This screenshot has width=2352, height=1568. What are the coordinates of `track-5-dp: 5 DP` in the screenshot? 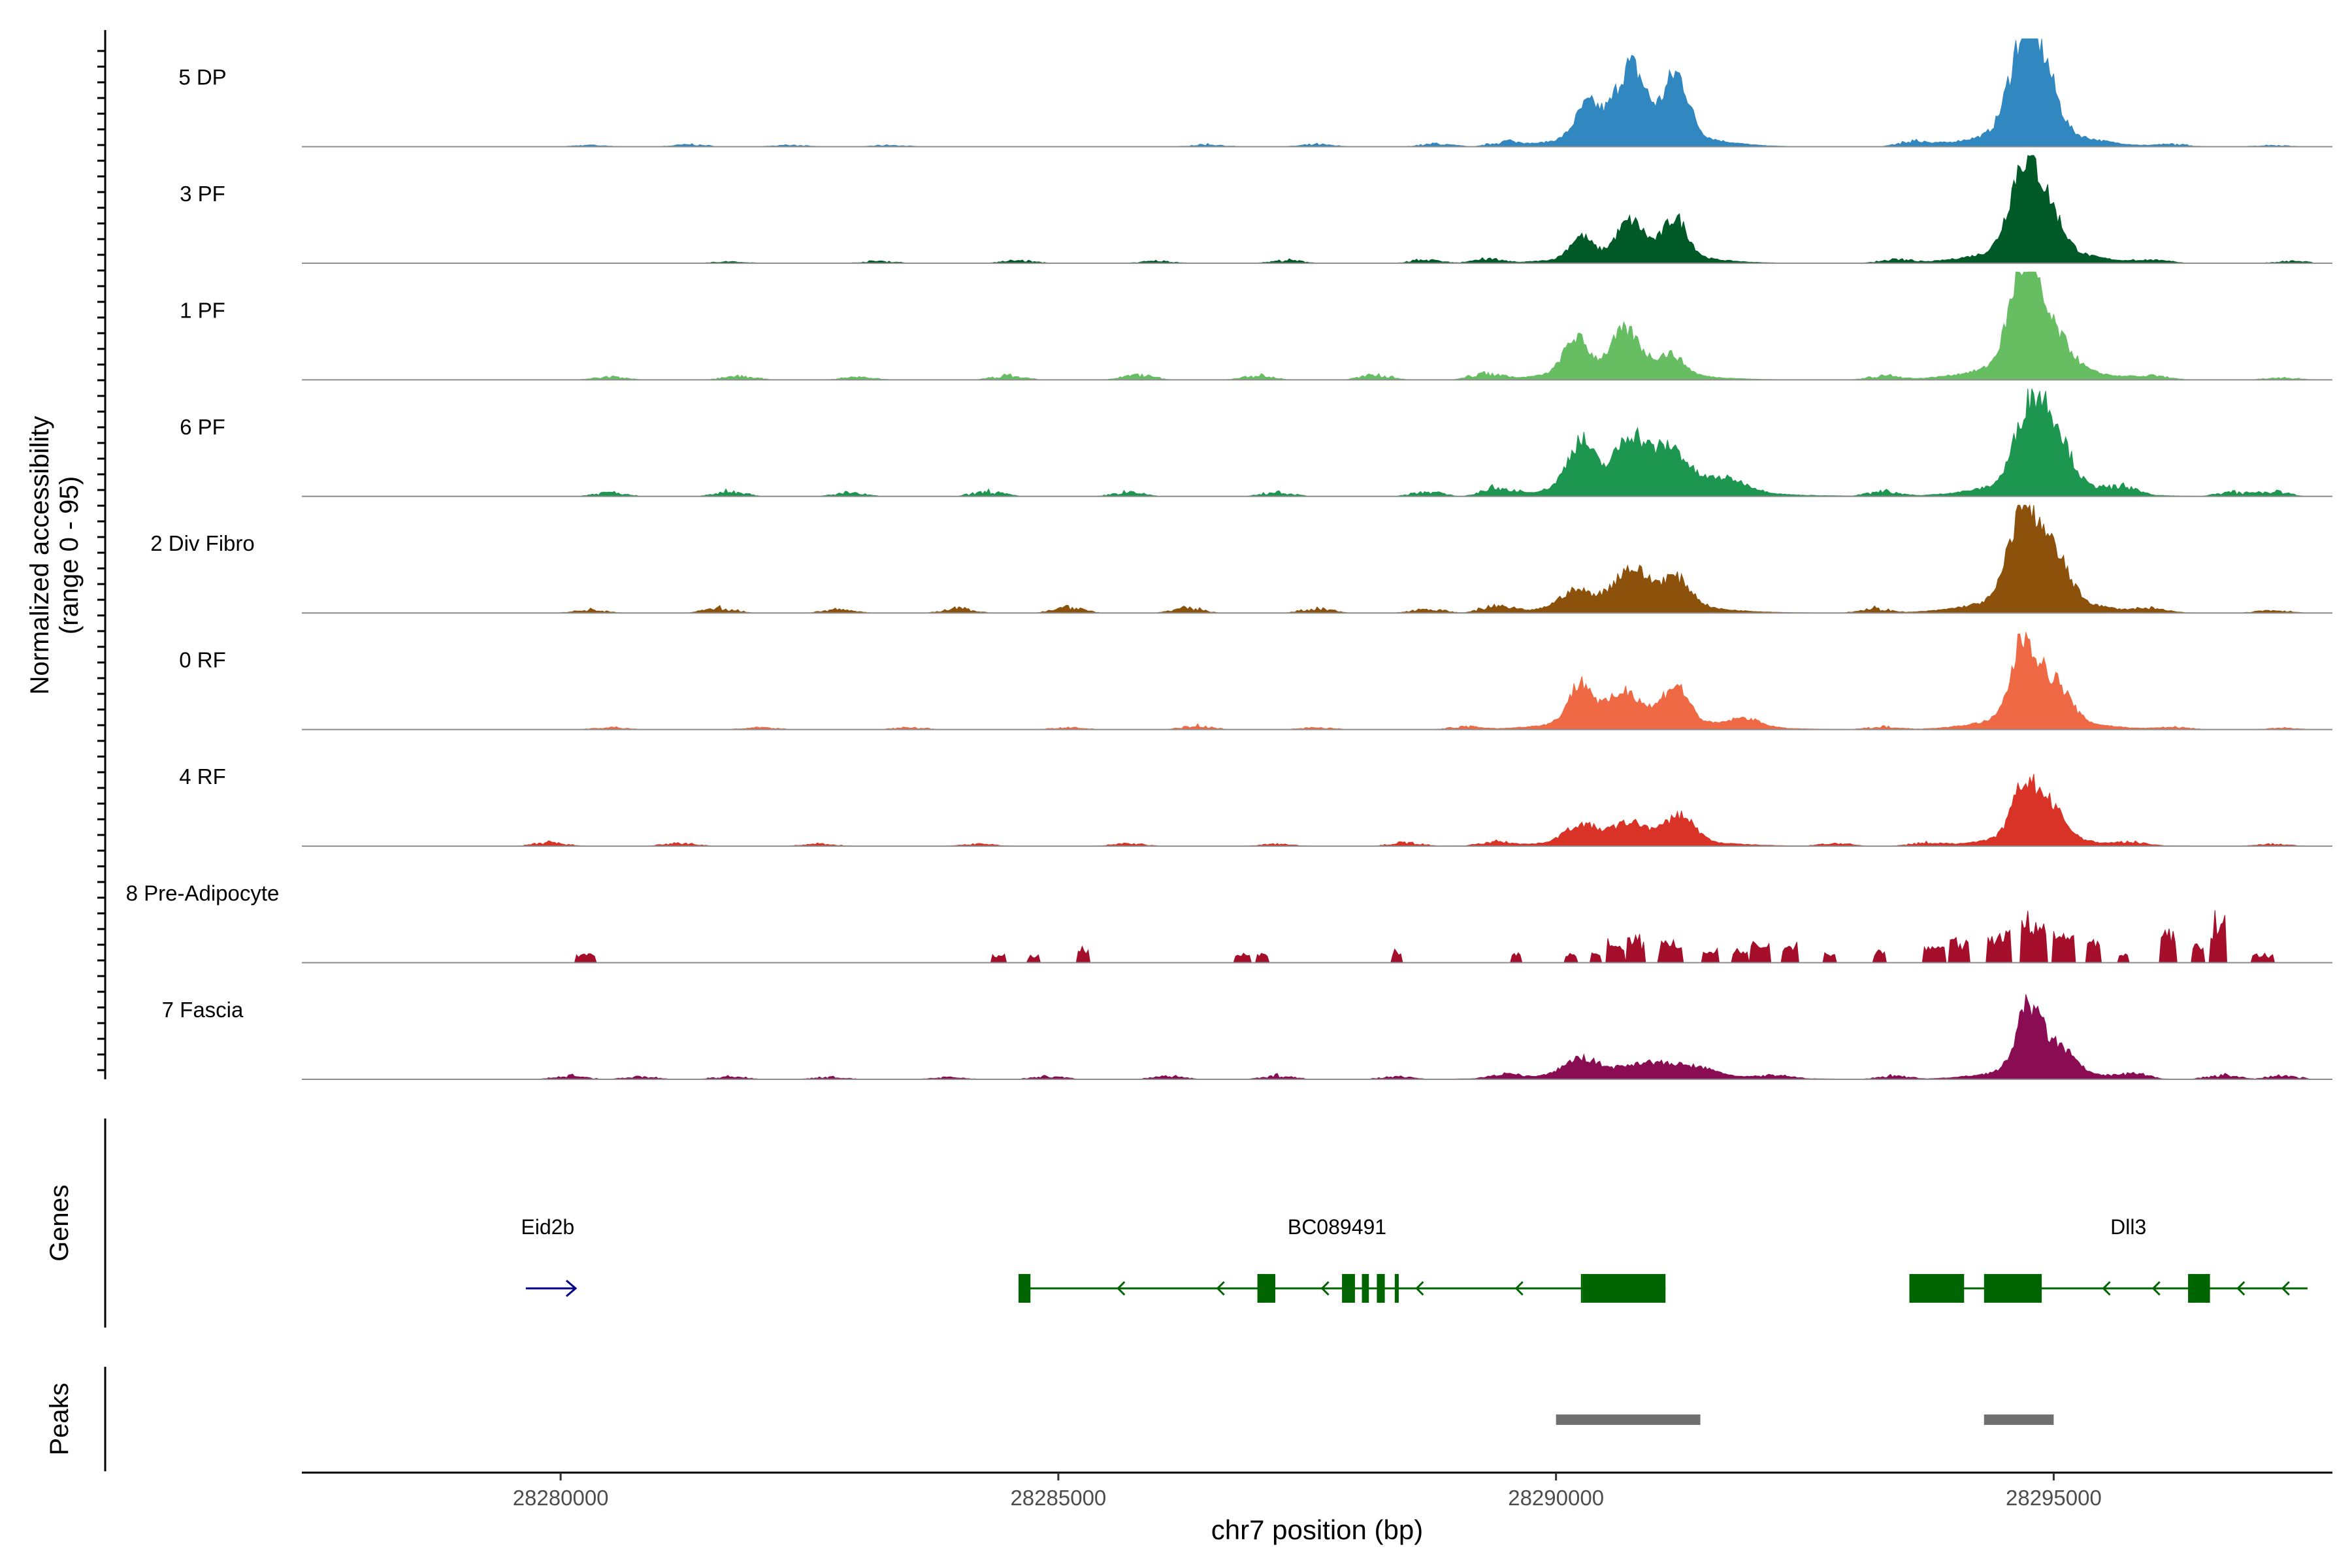 It's located at (1255, 93).